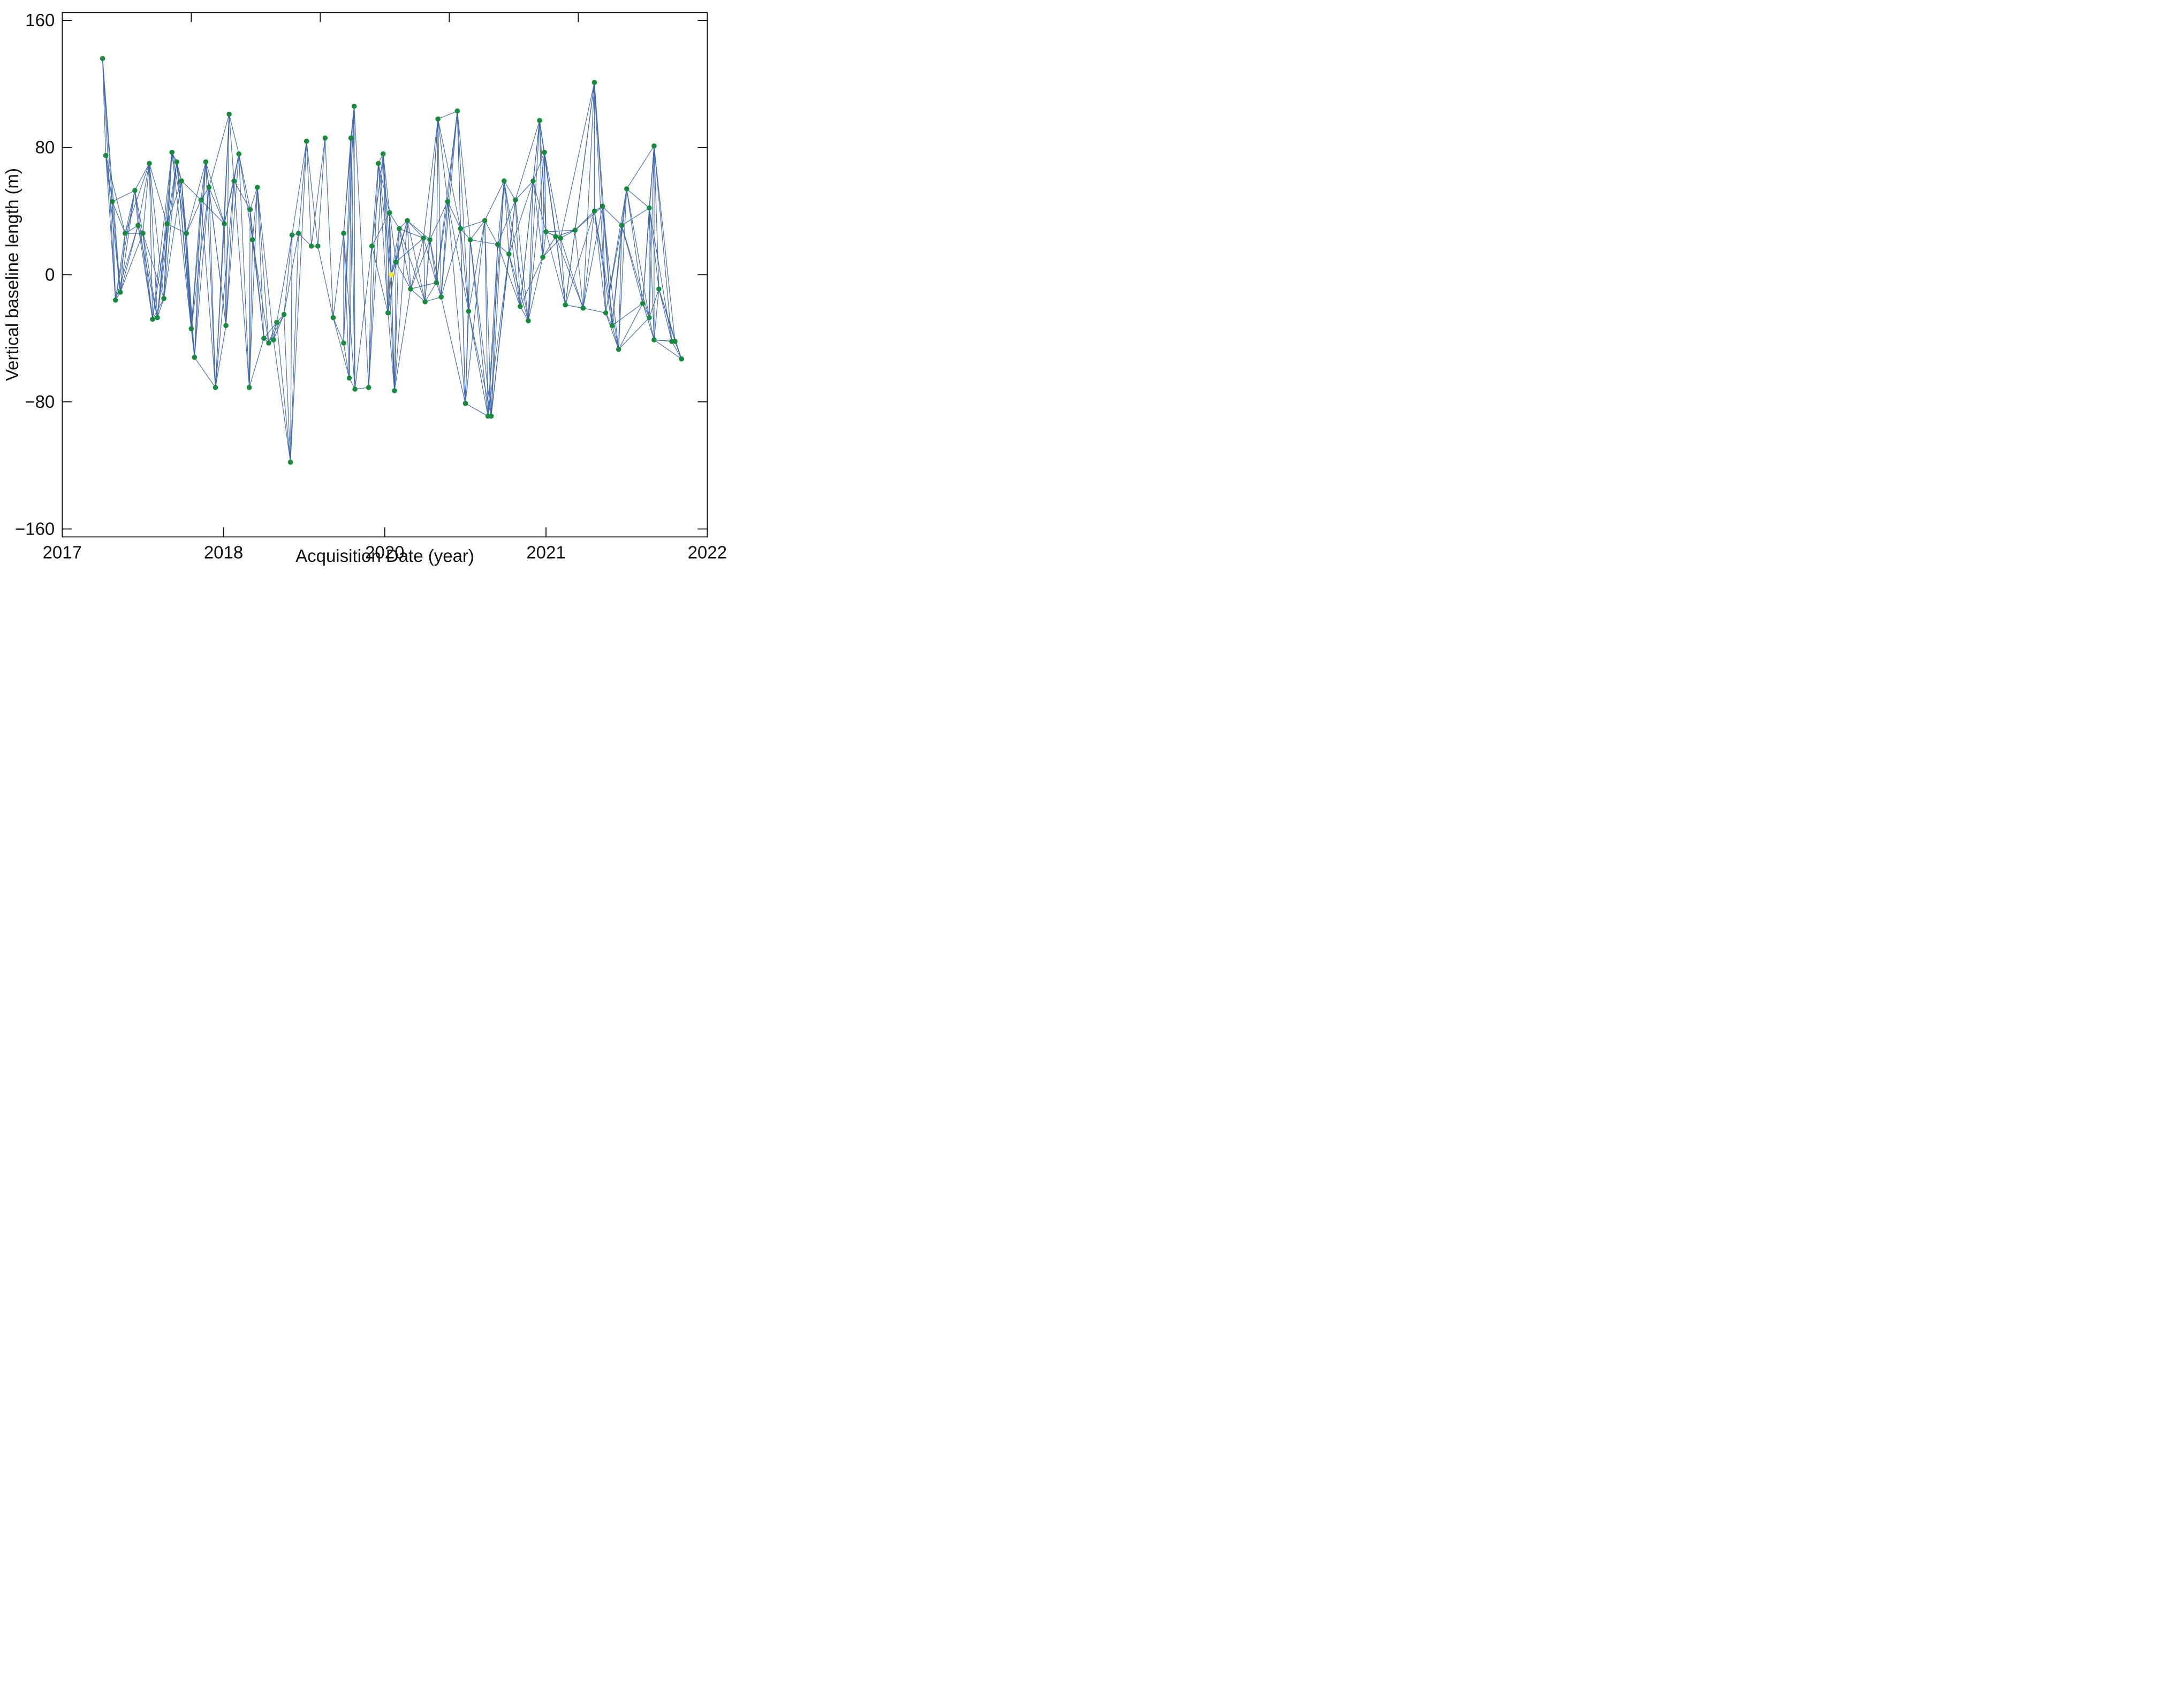 Image resolution: width=2184 pixels, height=1705 pixels. What do you see at coordinates (12, 275) in the screenshot?
I see `y-axis-title: Vertical baseline length (m)` at bounding box center [12, 275].